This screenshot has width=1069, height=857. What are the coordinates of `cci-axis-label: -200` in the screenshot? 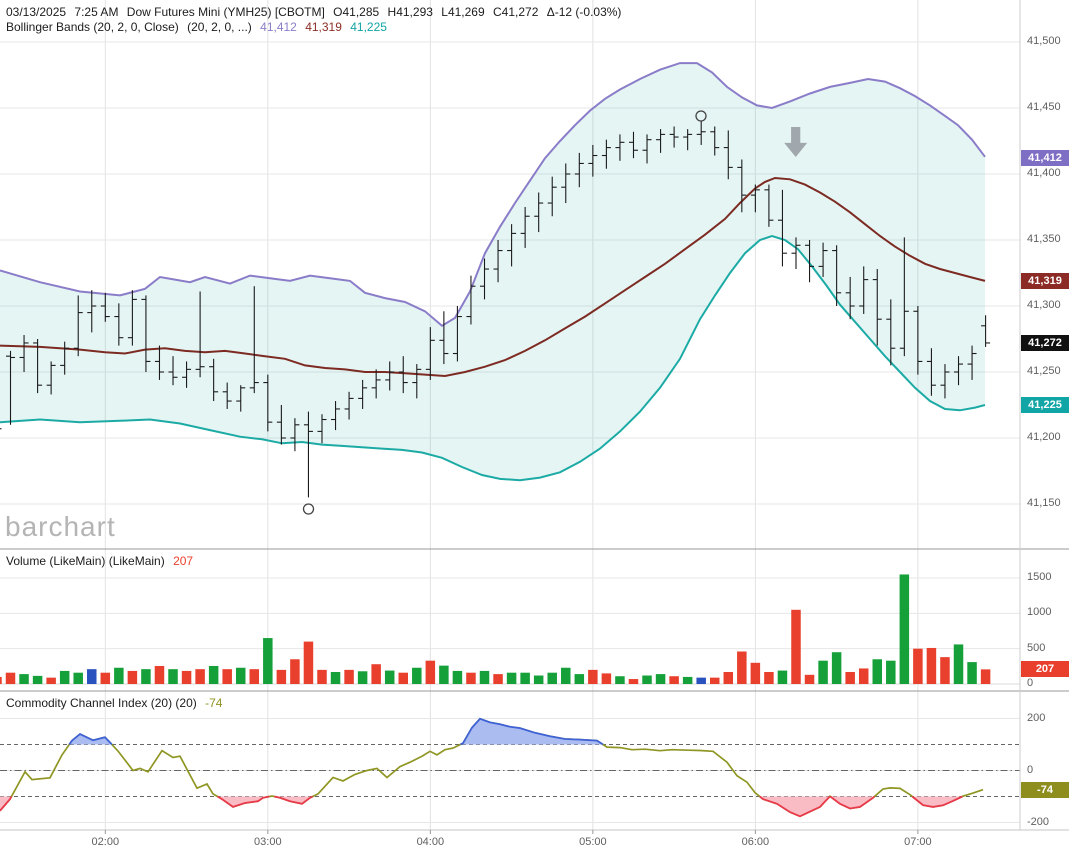 It's located at (1038, 821).